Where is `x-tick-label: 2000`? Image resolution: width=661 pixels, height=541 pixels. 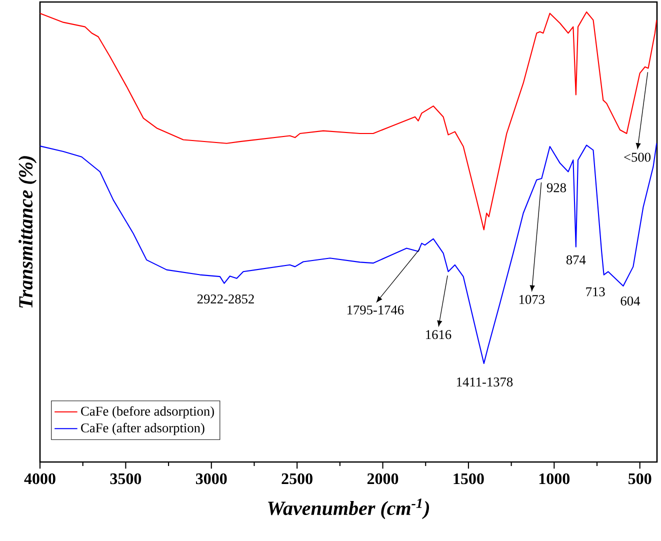 x-tick-label: 2000 is located at coordinates (382, 478).